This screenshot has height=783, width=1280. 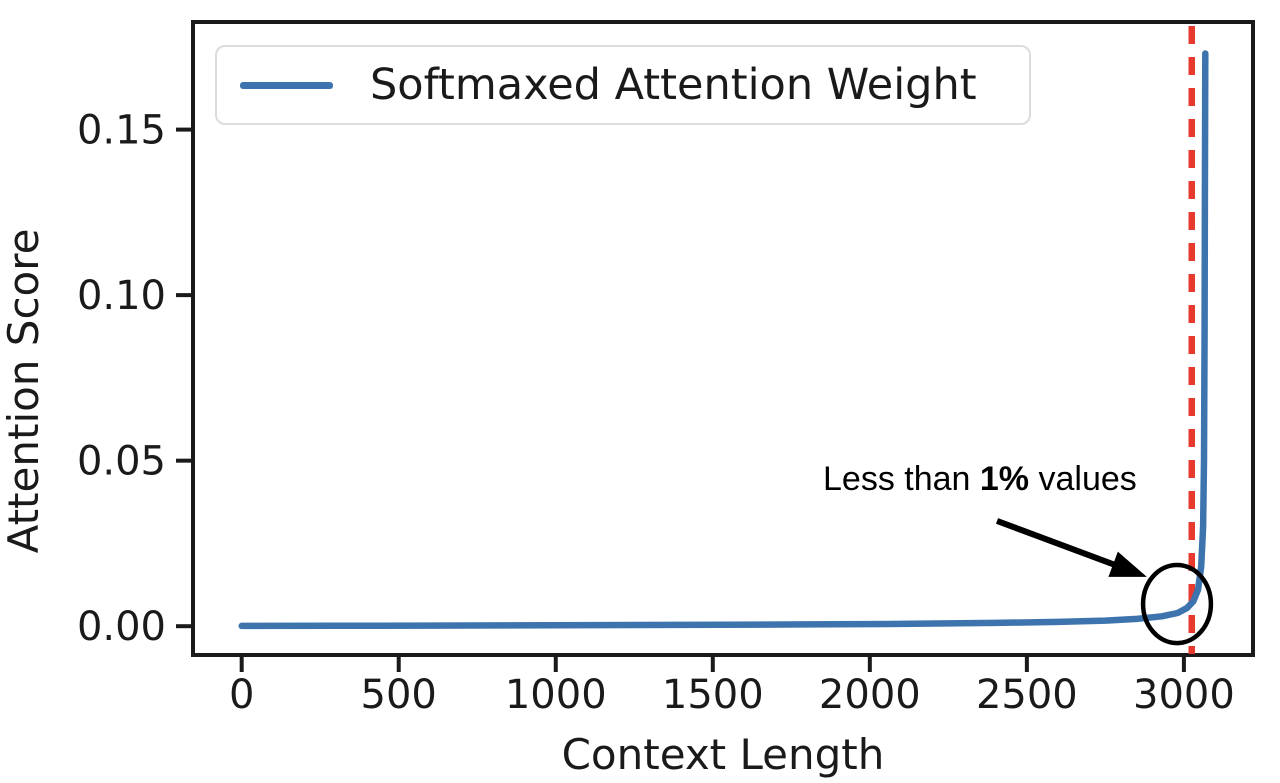 I want to click on x-tick-label: 3000, so click(x=1184, y=695).